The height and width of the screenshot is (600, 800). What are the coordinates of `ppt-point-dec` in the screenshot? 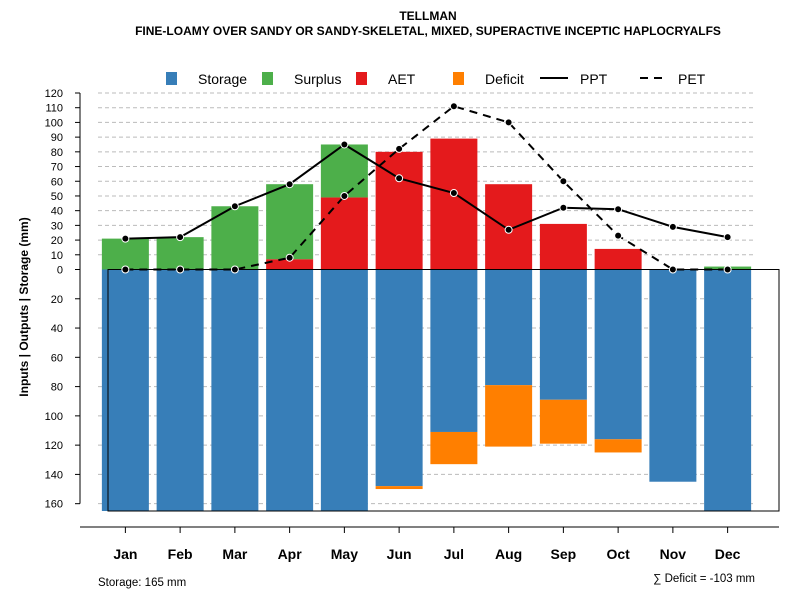 It's located at (727, 237).